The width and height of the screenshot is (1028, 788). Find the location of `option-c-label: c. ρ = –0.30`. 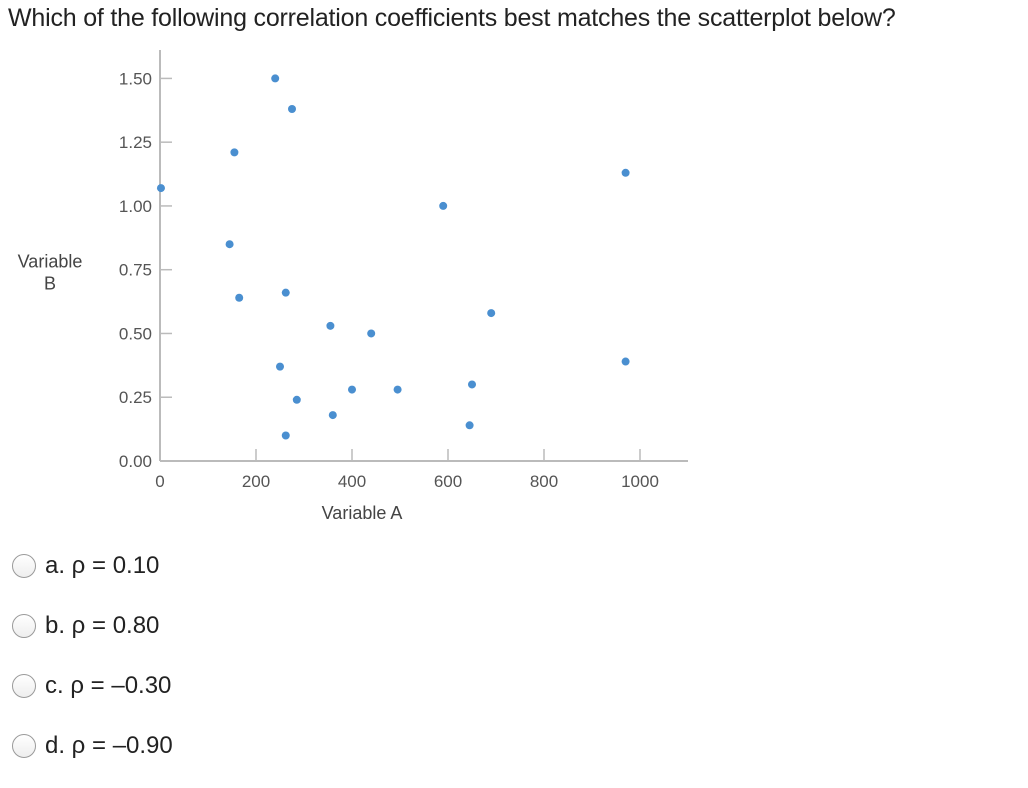

option-c-label: c. ρ = –0.30 is located at coordinates (108, 685).